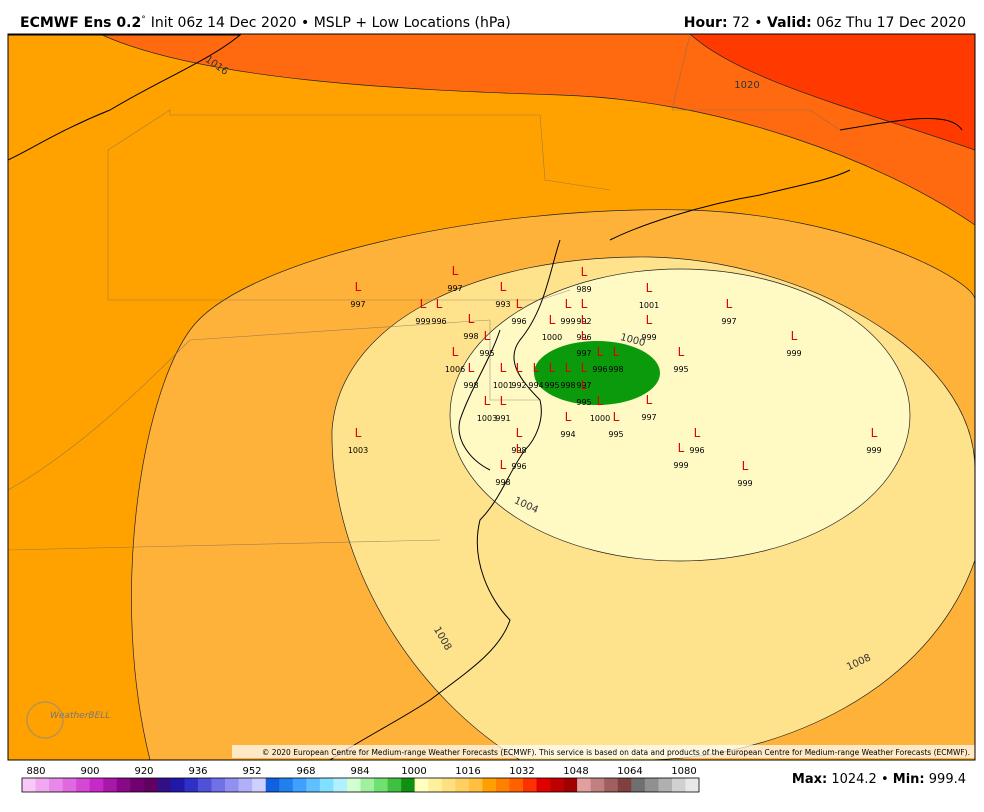 Image resolution: width=984 pixels, height=812 pixels. I want to click on colorbar-label: 1064, so click(629, 771).